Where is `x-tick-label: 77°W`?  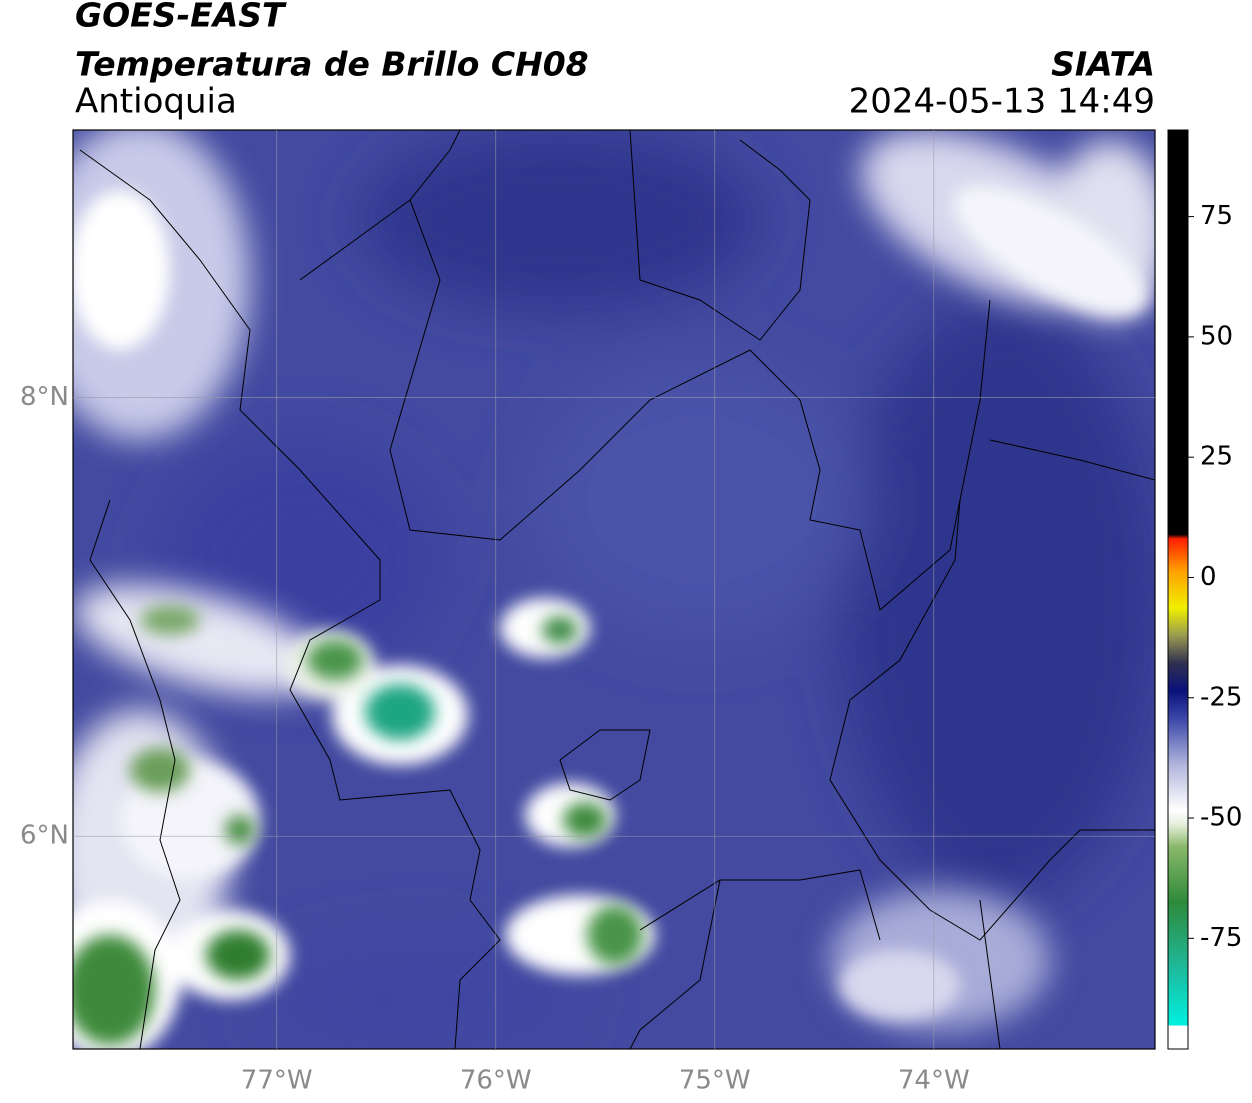
x-tick-label: 77°W is located at coordinates (277, 1081).